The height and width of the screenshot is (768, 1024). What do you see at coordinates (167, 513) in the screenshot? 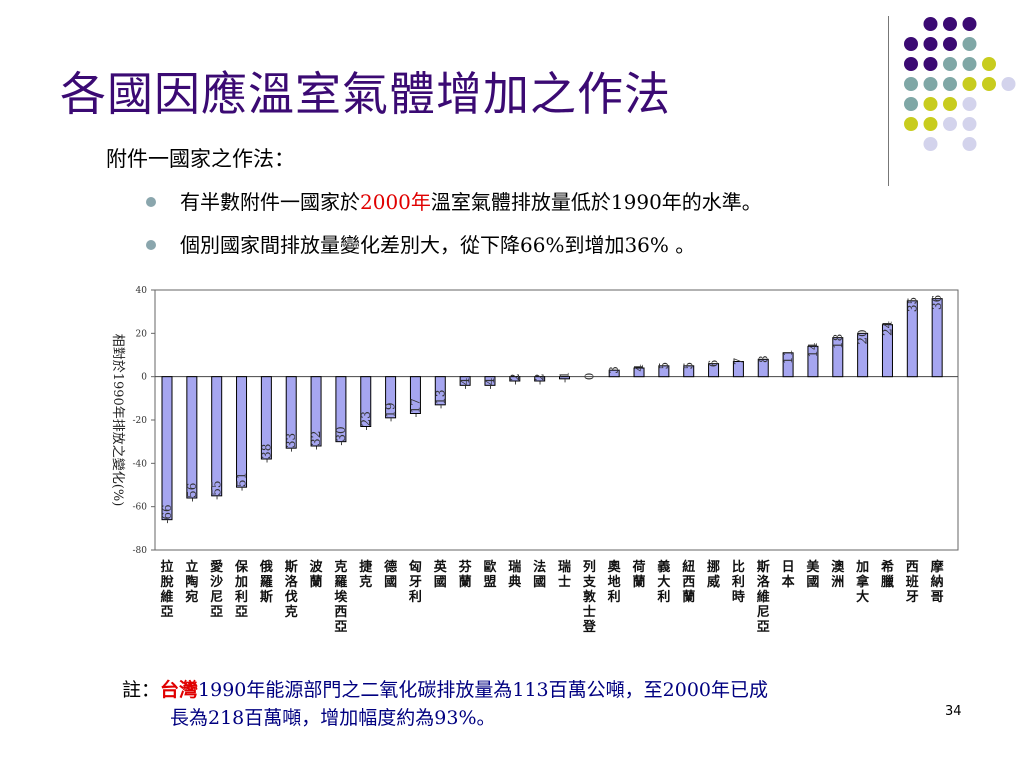
I see `data-label: -66` at bounding box center [167, 513].